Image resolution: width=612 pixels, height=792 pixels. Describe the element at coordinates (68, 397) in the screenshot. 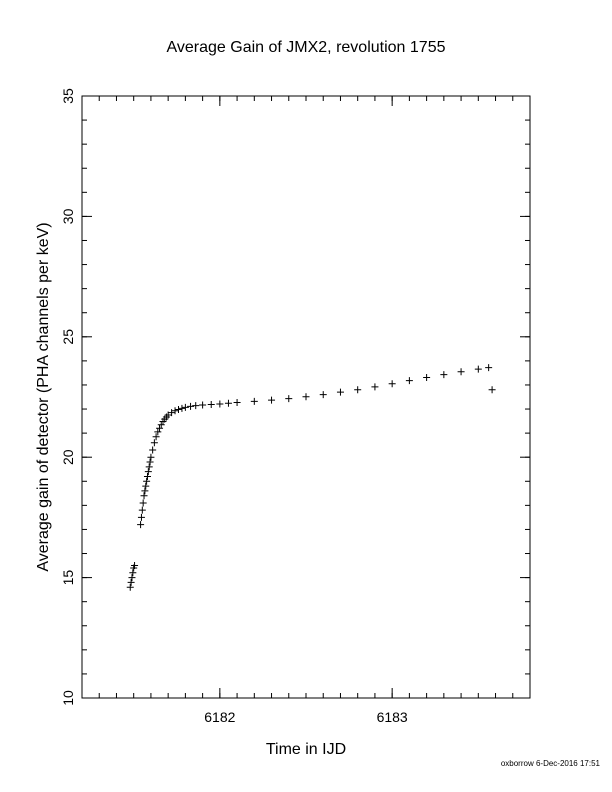

I see `y-tick-labels: 10 15 20 25 30 35` at that location.